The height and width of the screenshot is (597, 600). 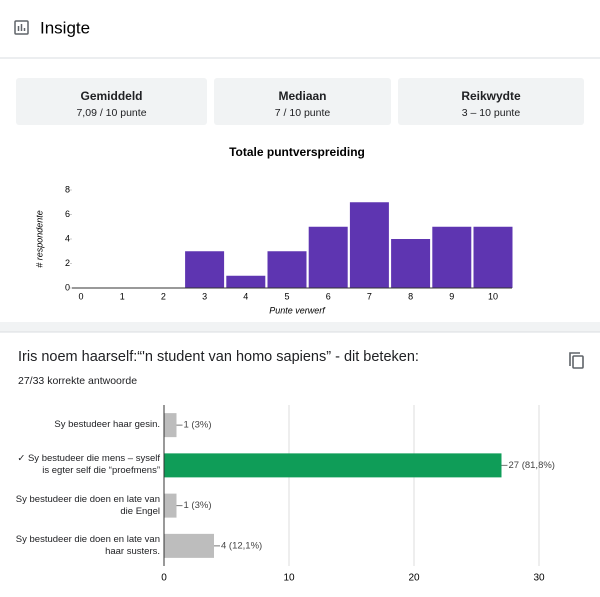 I want to click on copy-icon, so click(x=576, y=360).